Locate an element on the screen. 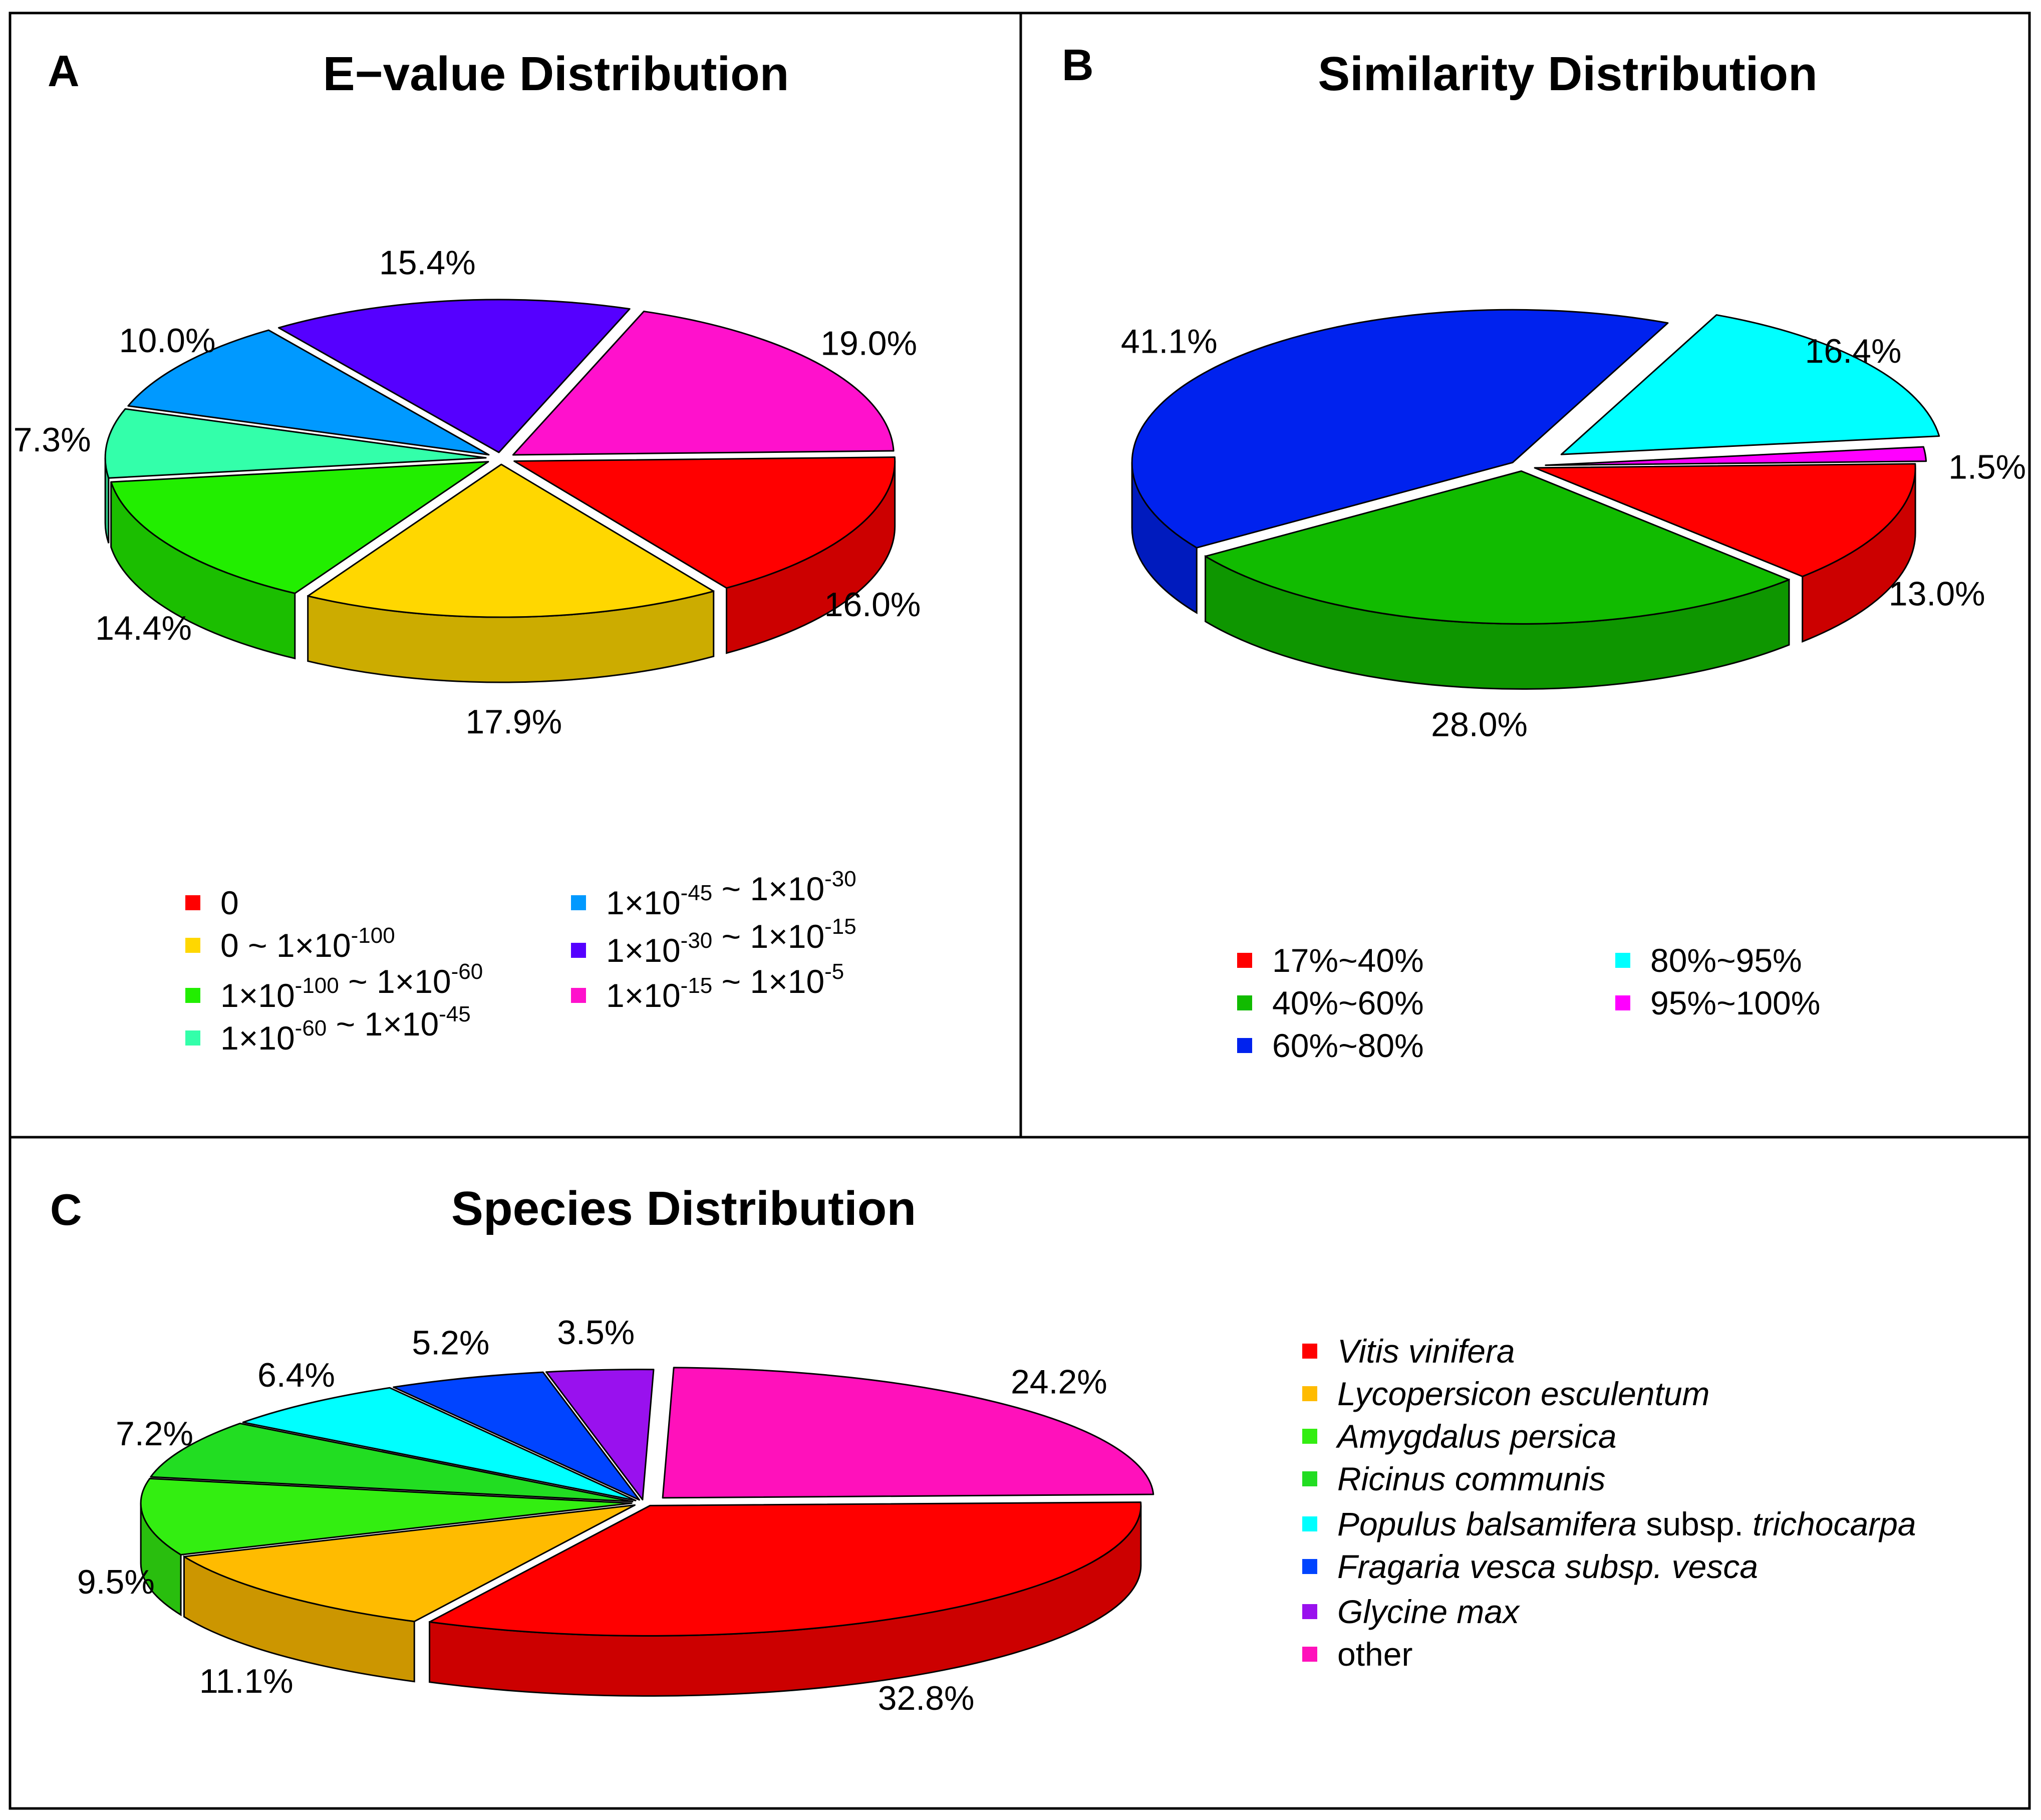  panel-b-title: Similarity Distribution is located at coordinates (1567, 74).